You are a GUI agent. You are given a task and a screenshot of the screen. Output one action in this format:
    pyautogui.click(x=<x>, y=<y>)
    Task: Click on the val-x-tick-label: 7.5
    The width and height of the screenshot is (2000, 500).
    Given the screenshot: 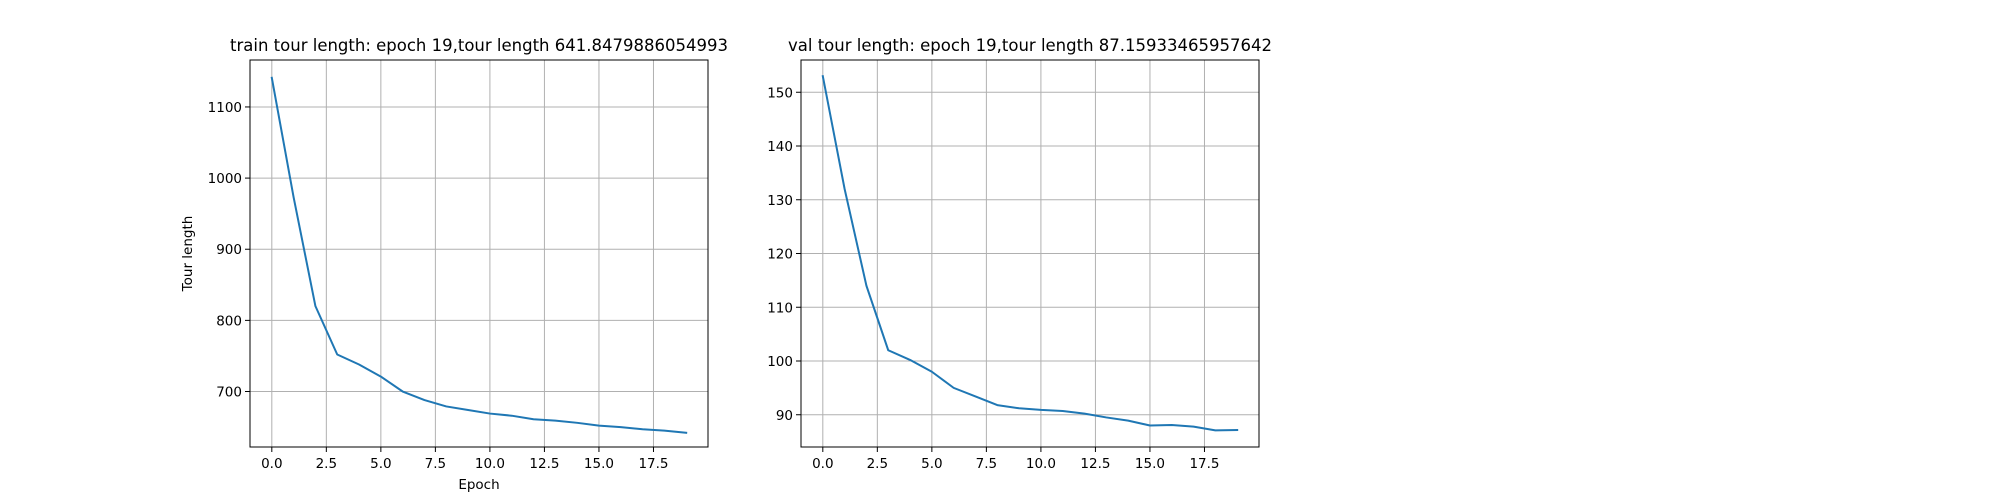 What is the action you would take?
    pyautogui.click(x=986, y=464)
    